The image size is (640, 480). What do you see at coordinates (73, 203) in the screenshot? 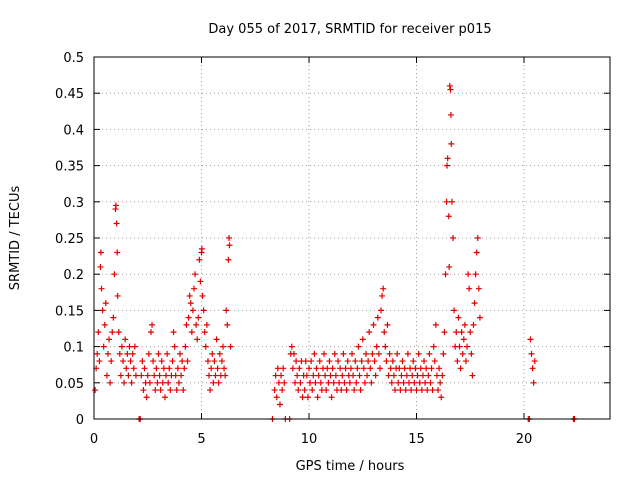
I see `y-tick-label: 0.3` at bounding box center [73, 203].